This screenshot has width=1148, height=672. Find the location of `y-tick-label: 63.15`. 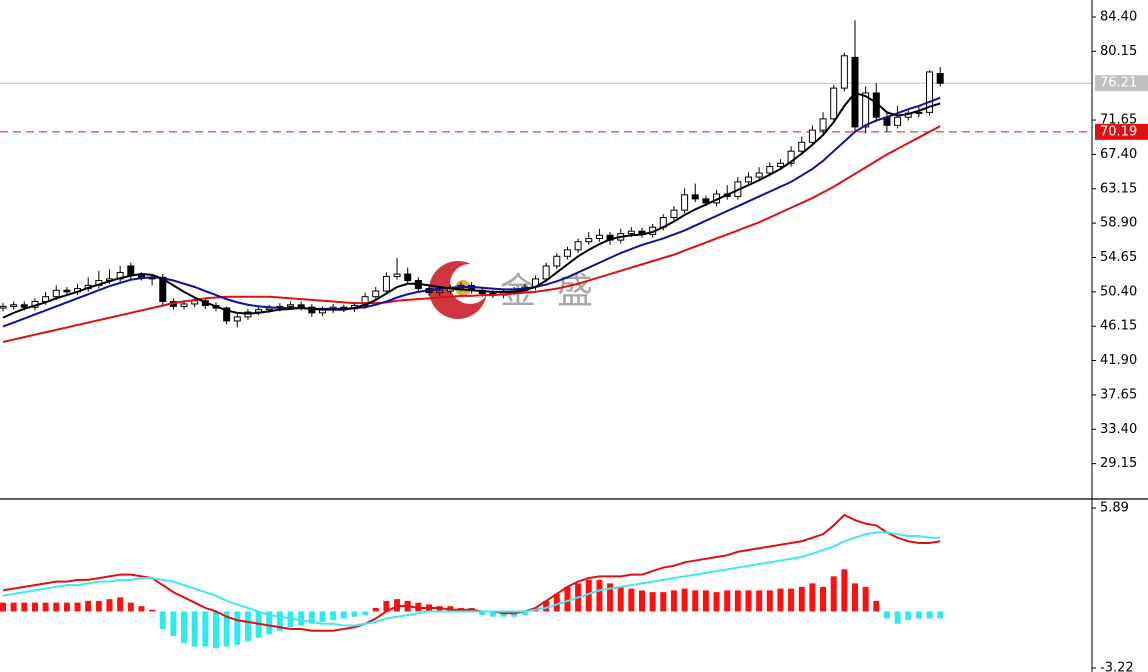

y-tick-label: 63.15 is located at coordinates (1118, 188).